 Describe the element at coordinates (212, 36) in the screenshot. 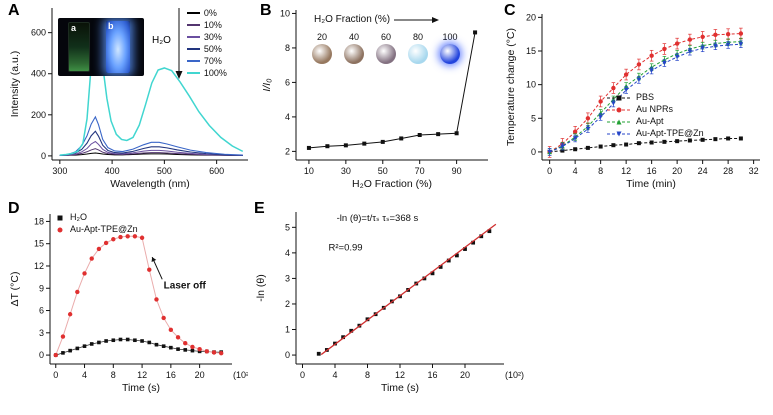

I see `legend-label: 30%` at that location.